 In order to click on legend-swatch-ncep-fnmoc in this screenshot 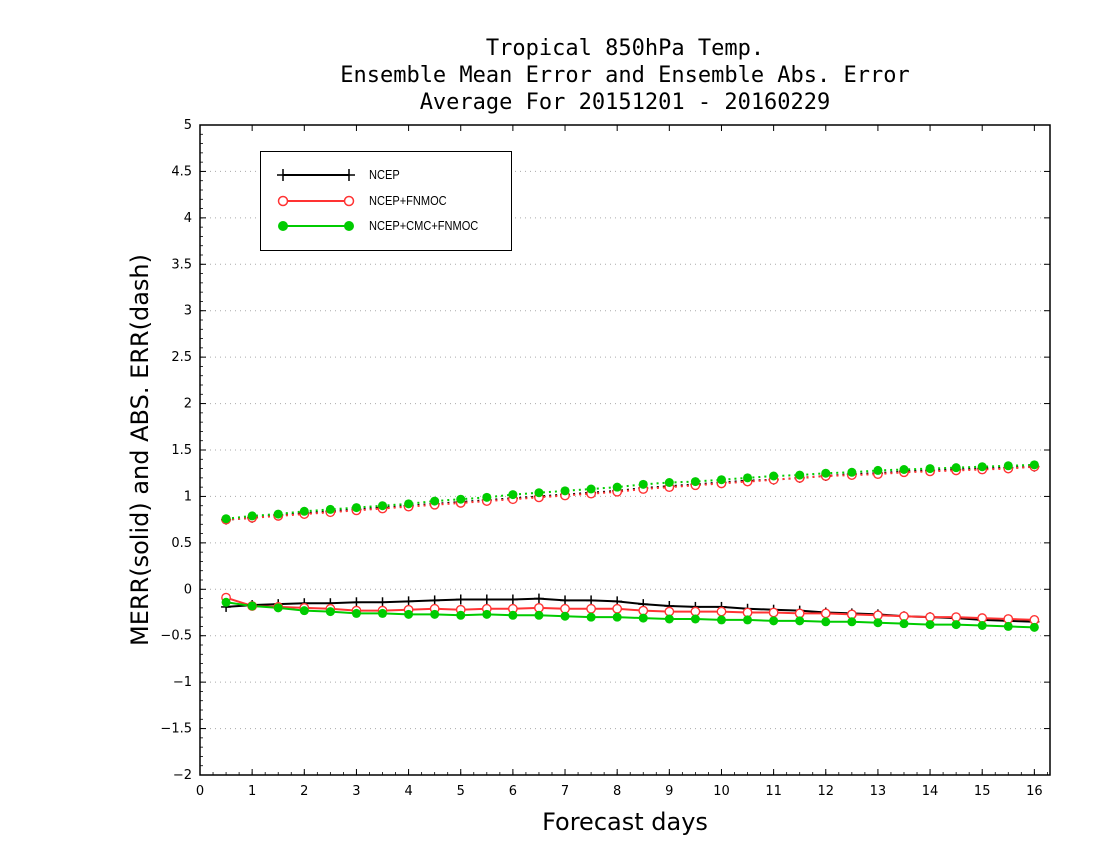, I will do `click(316, 201)`.